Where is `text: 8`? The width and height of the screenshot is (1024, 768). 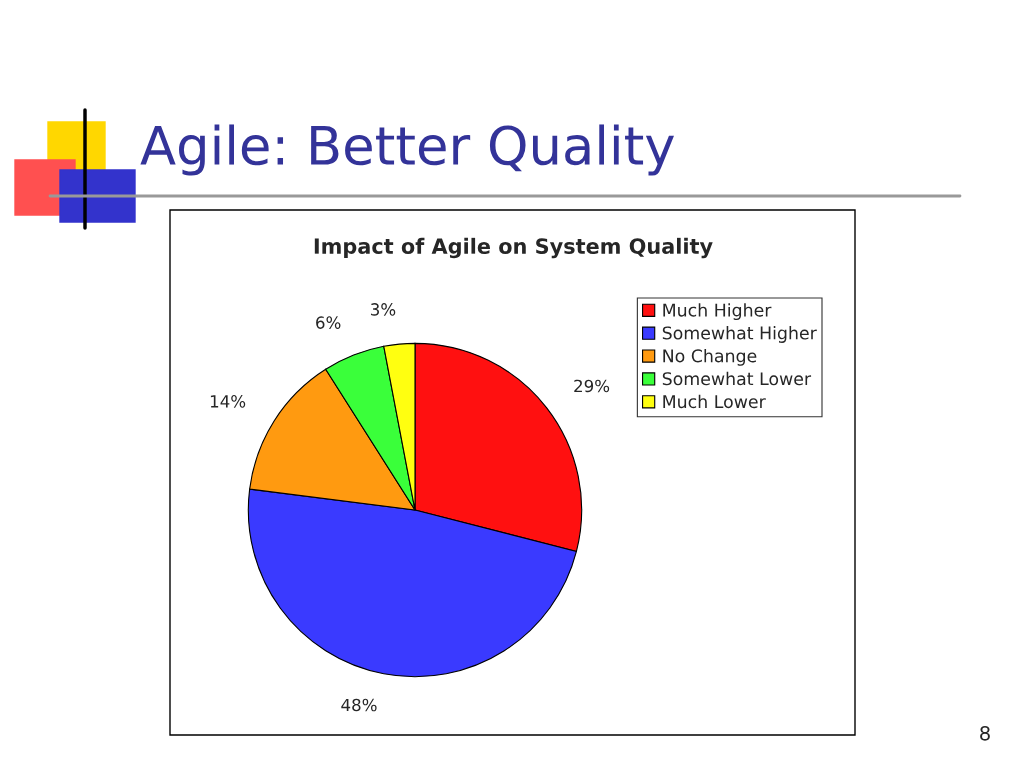 text: 8 is located at coordinates (985, 733).